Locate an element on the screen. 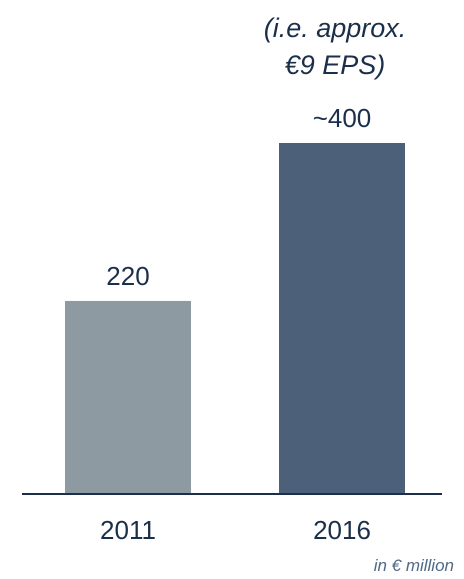 This screenshot has width=464, height=579. bar-2011 is located at coordinates (128, 397).